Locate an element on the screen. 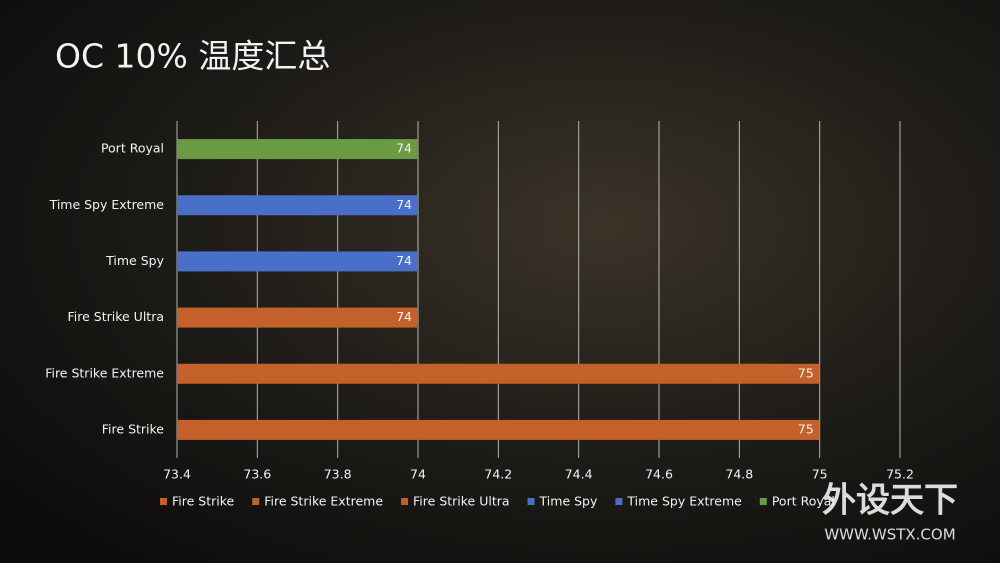  x-tick-label: 74.6 is located at coordinates (659, 474).